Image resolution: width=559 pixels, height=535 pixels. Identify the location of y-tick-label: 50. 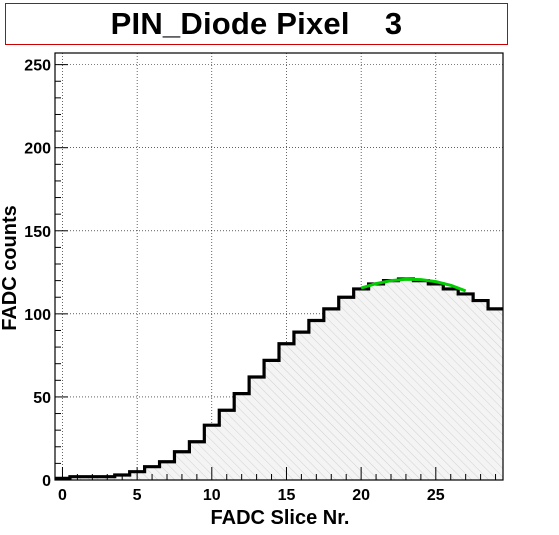
(42, 398).